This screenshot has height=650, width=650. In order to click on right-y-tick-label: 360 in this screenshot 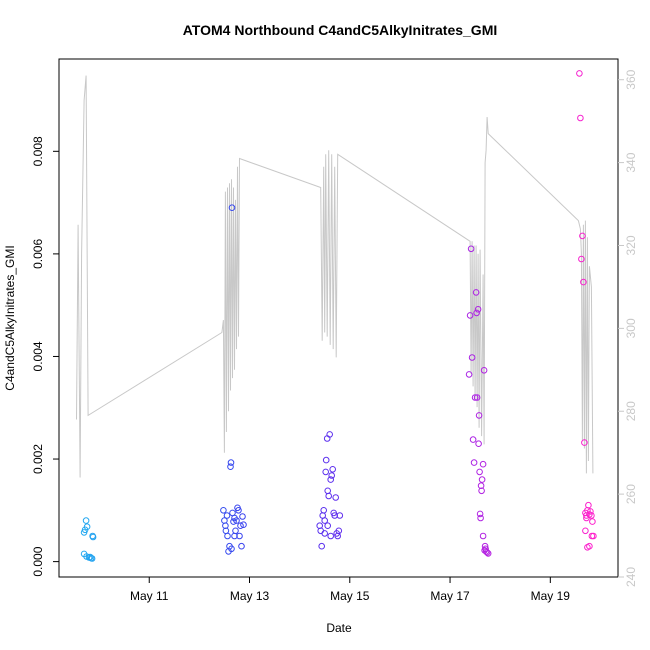, I will do `click(631, 79)`.